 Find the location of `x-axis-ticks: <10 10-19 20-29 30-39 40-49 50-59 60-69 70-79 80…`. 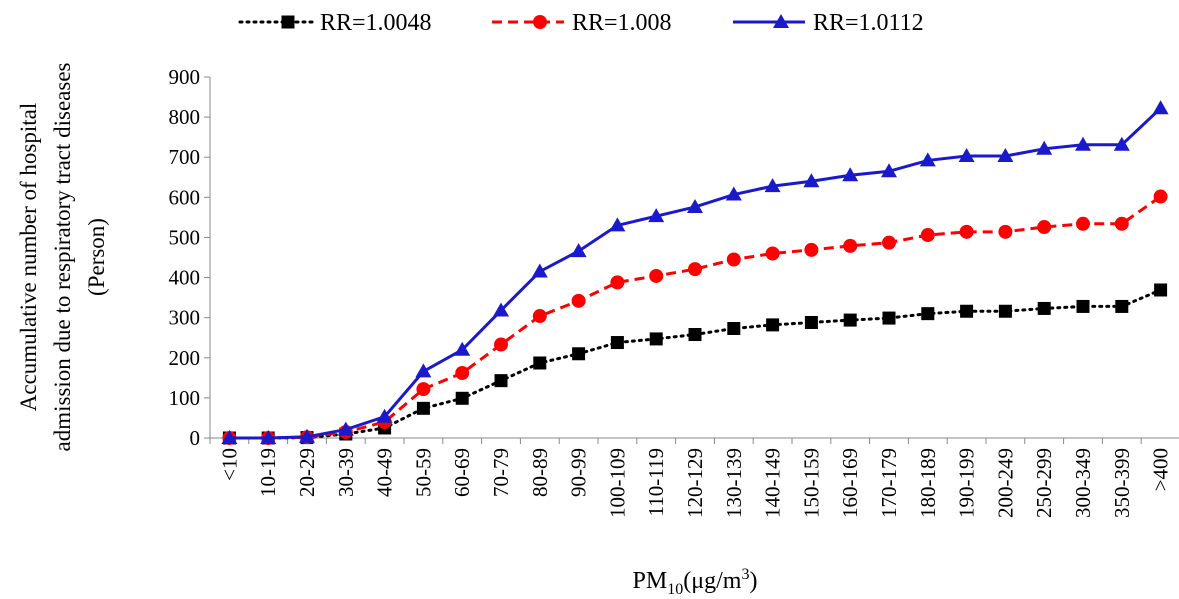

x-axis-ticks: <10 10-19 20-29 30-39 40-49 50-59 60-69 70-79 80… is located at coordinates (691, 478).